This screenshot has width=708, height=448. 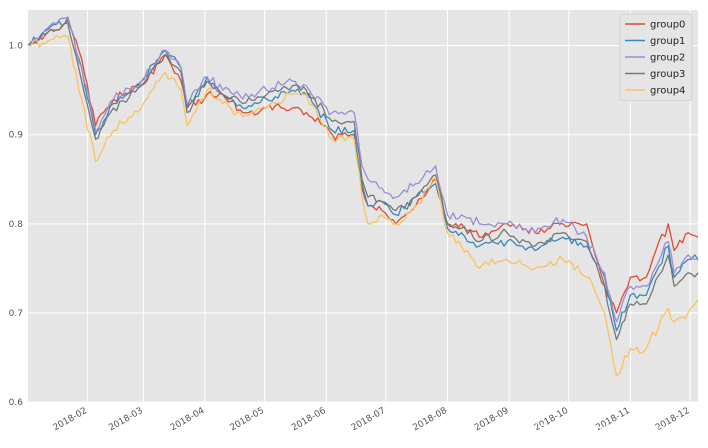 What do you see at coordinates (126, 419) in the screenshot?
I see `x-tick-label: 2018-03` at bounding box center [126, 419].